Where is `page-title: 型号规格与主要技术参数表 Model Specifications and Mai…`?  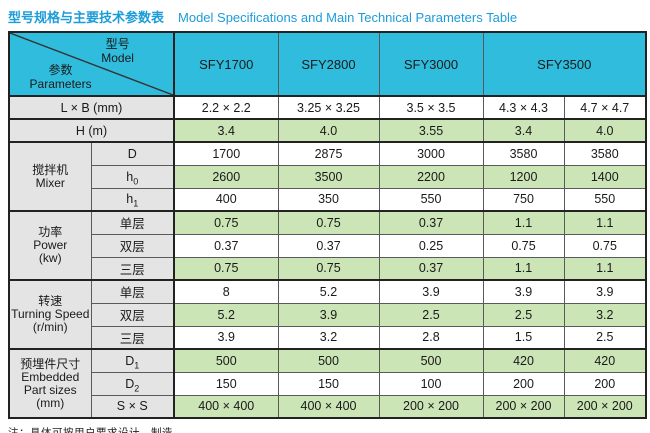
page-title: 型号规格与主要技术参数表 Model Specifications and Mai… is located at coordinates (329, 16).